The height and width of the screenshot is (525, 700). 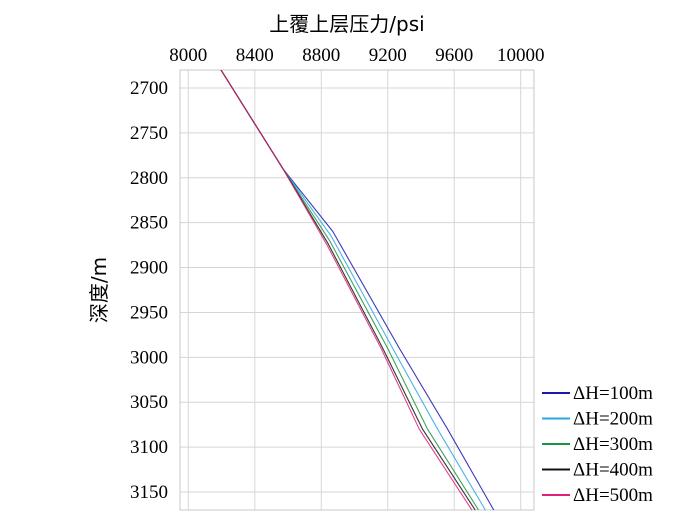 I want to click on legend-label: ΔH=100m, so click(x=613, y=393).